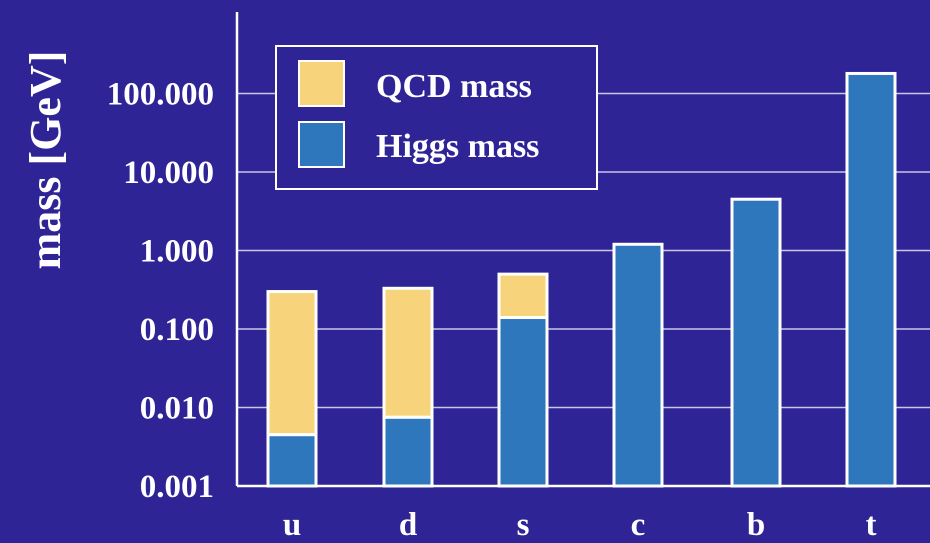  Describe the element at coordinates (408, 352) in the screenshot. I see `bar-qcd-d` at that location.